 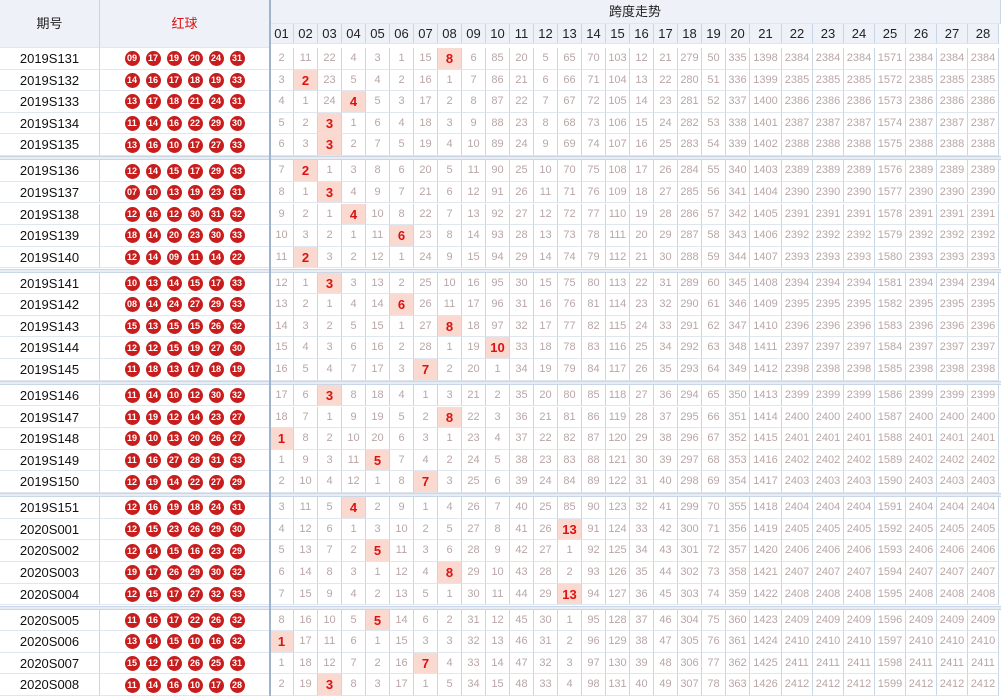 I want to click on table-row-period: 2019S131, so click(x=50, y=59).